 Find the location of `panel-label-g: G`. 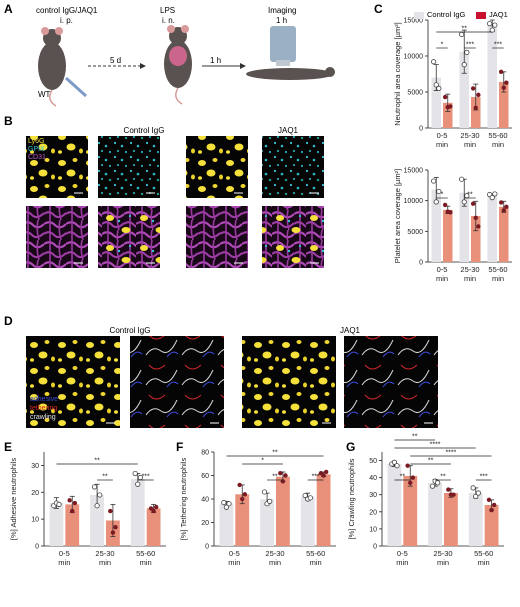

panel-label-g: G is located at coordinates (351, 447).